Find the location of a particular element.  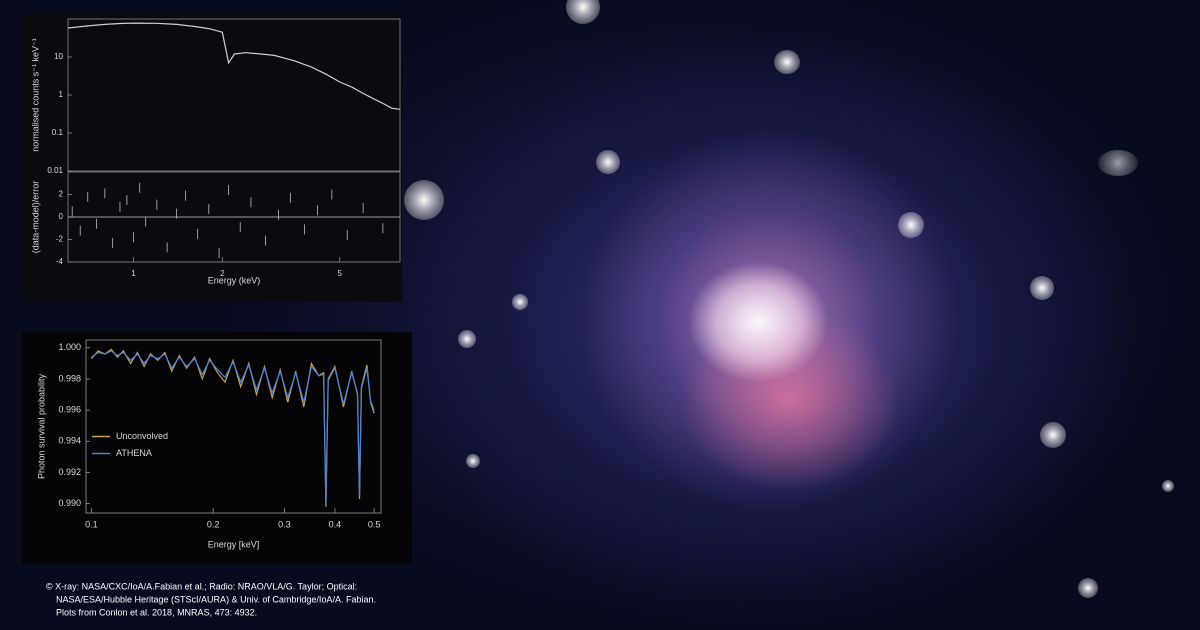

y-tick-label: -2 is located at coordinates (60, 239).